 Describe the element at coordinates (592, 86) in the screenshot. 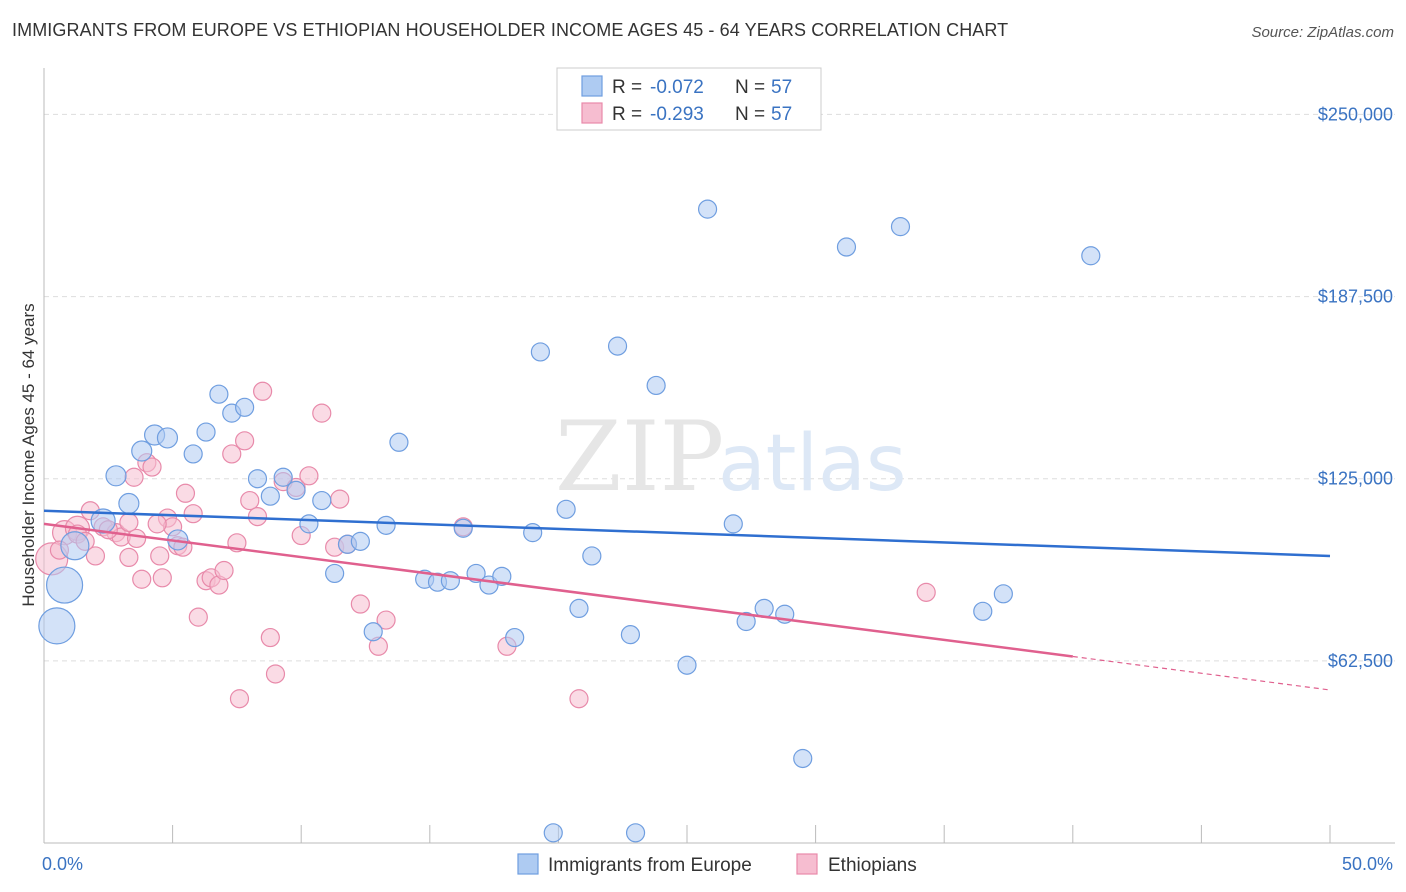

I see `legend-swatch-europe` at that location.